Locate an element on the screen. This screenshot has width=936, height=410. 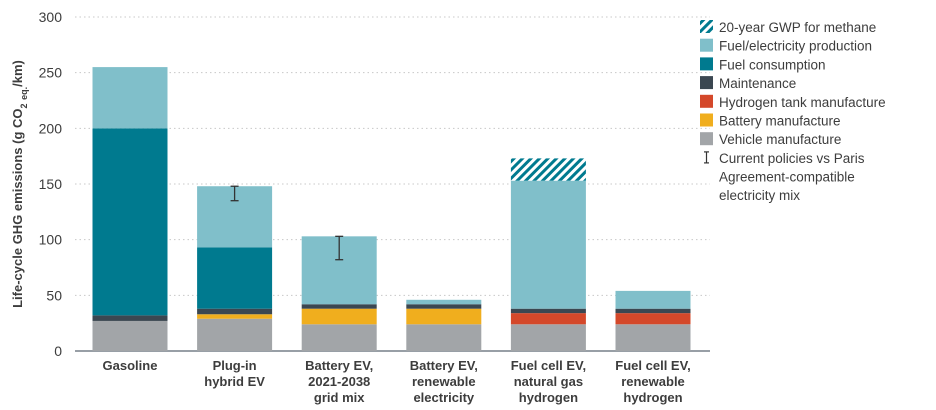
legend-item: Fuel consumption is located at coordinates (763, 64).